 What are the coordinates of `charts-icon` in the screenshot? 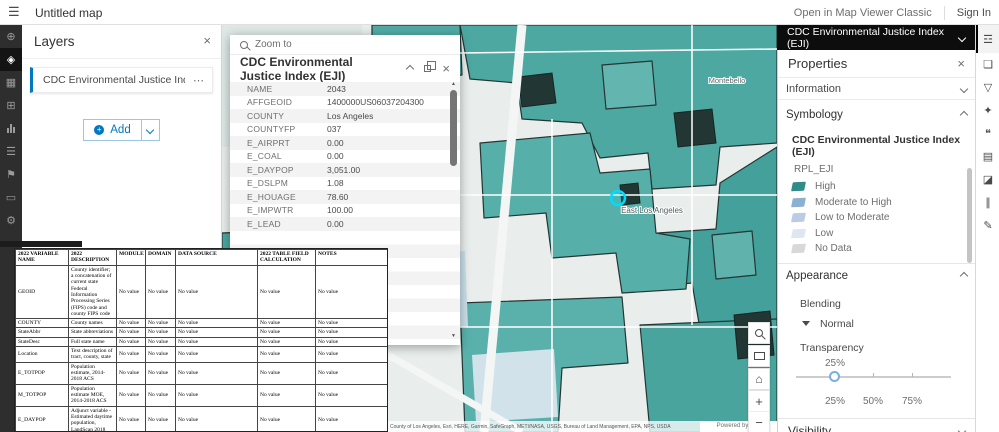 It's located at (11, 128).